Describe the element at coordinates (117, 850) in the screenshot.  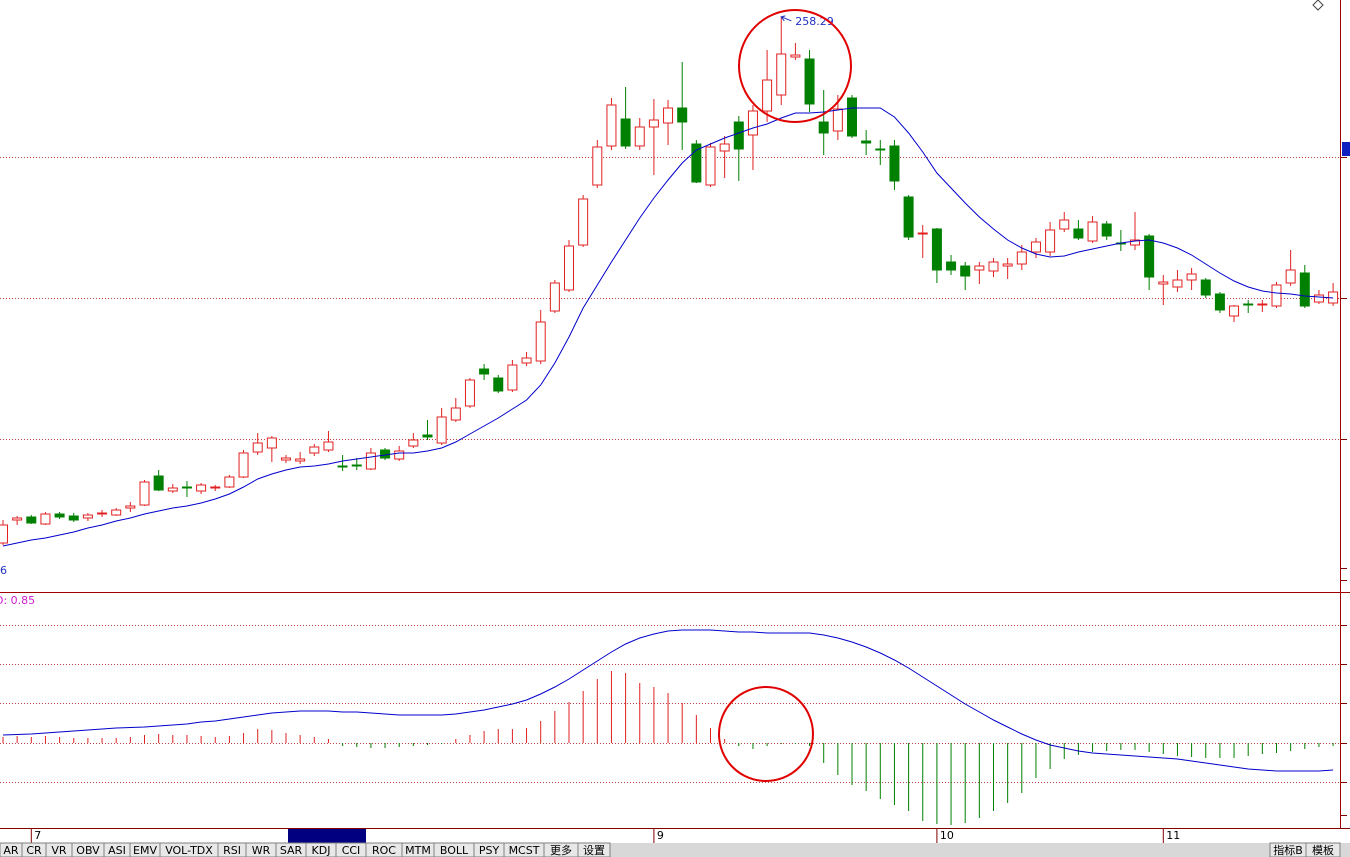
I see `toolbar-tab-label: ASI` at that location.